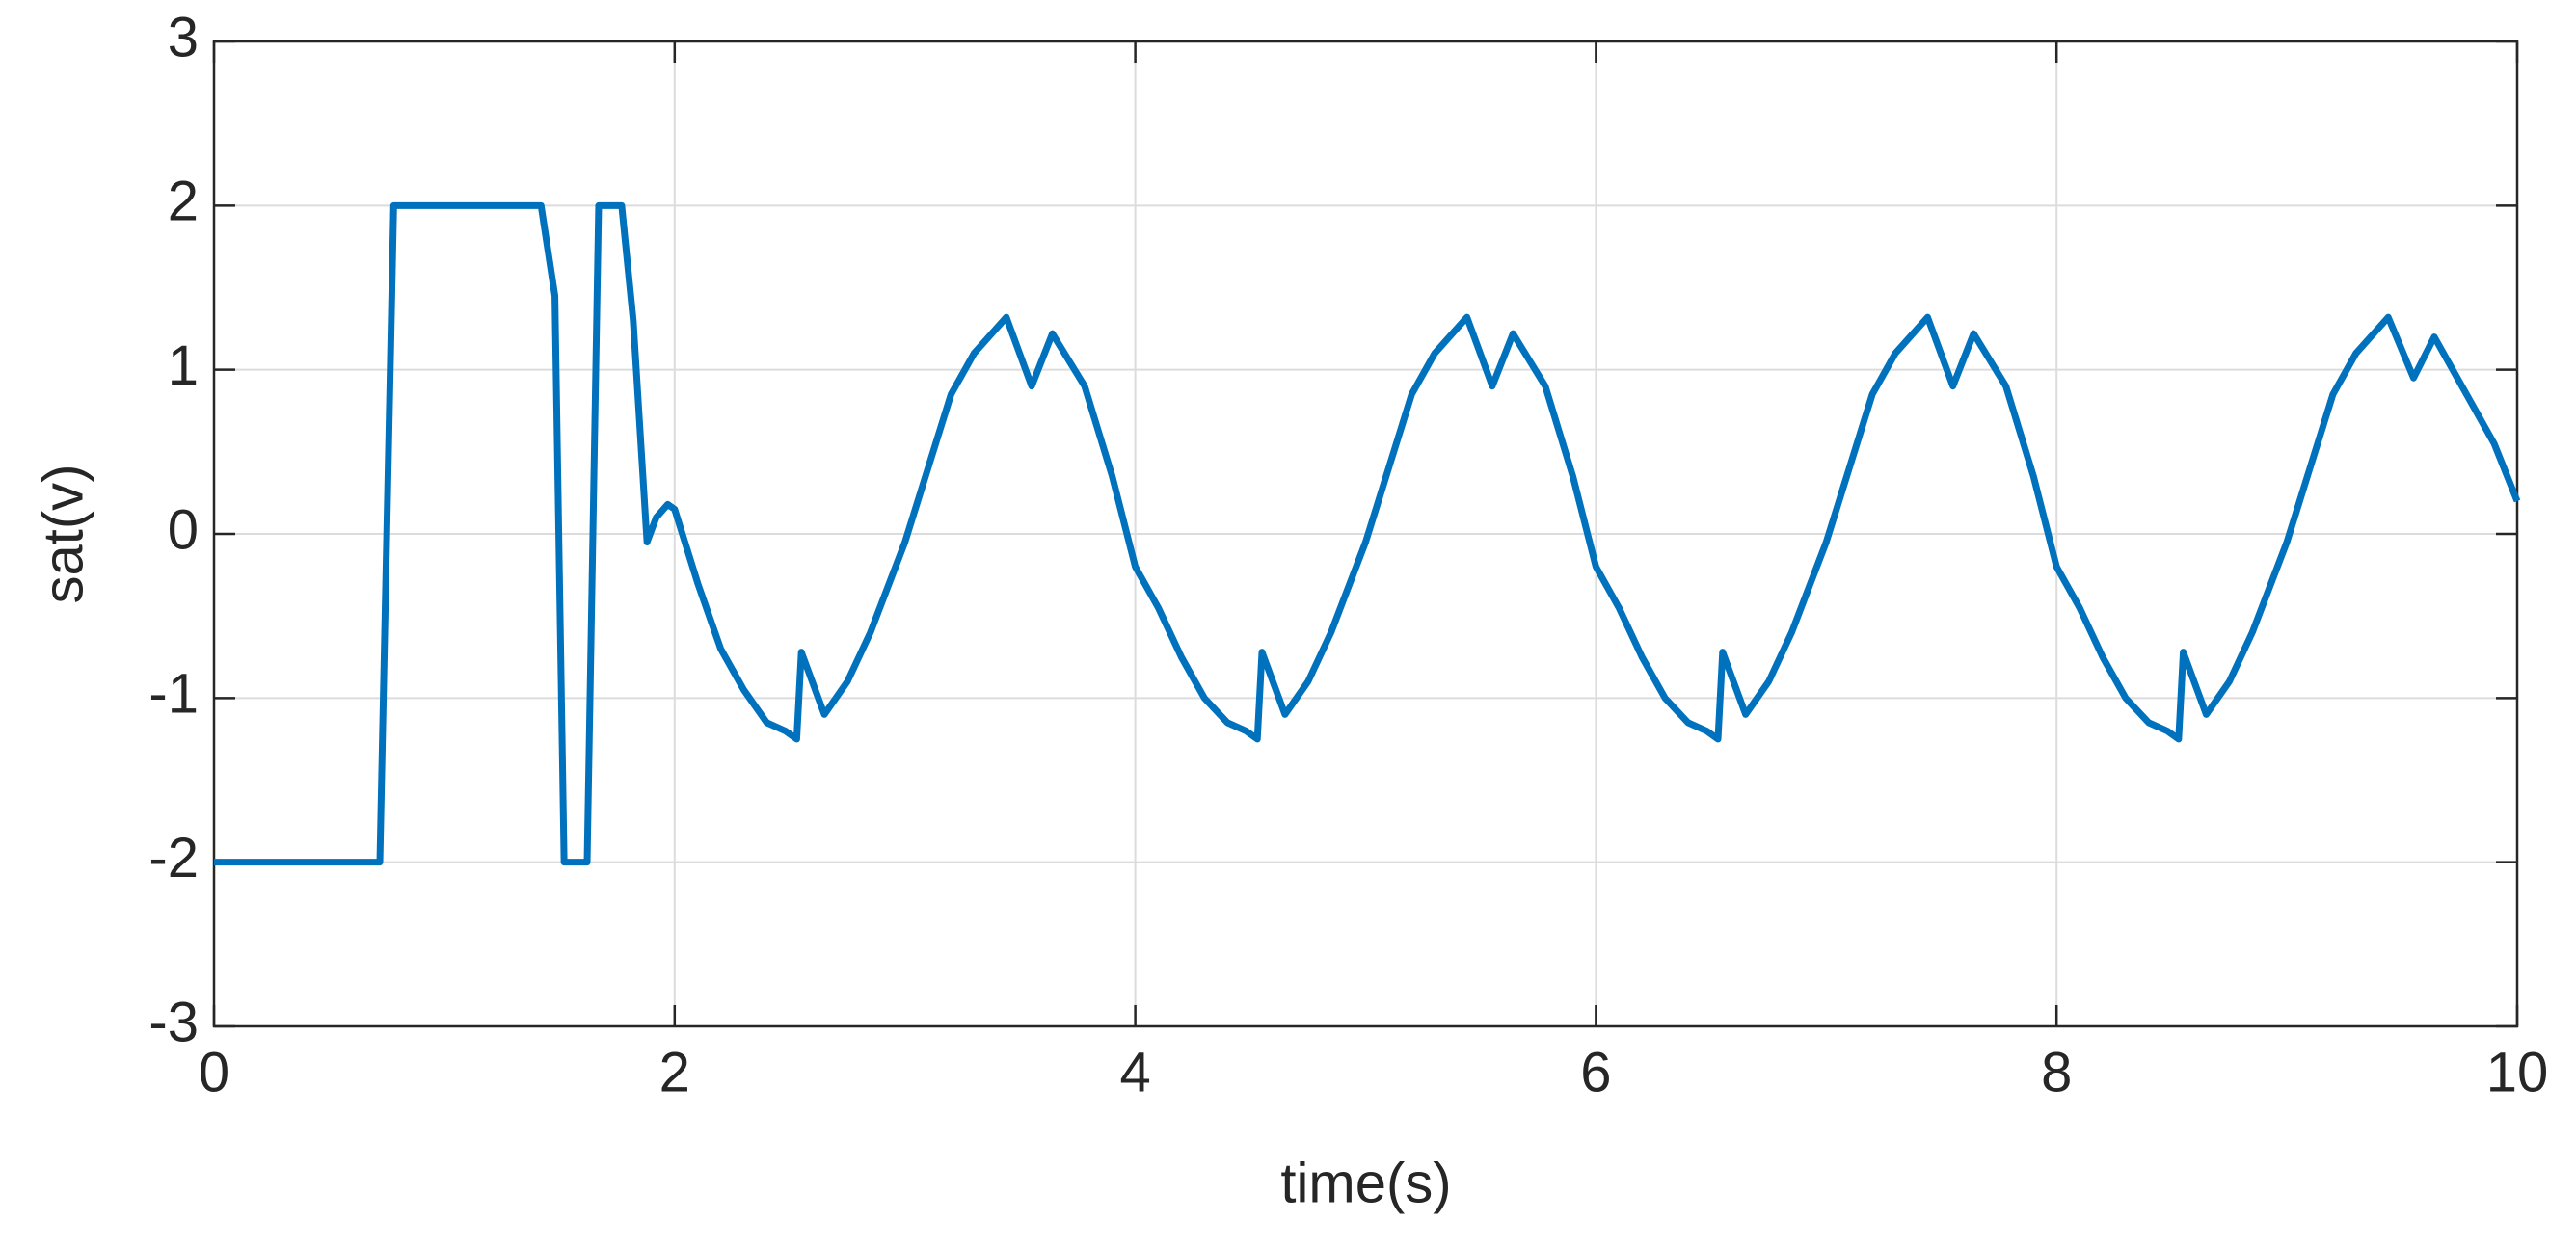 Image resolution: width=2576 pixels, height=1248 pixels. What do you see at coordinates (174, 1022) in the screenshot?
I see `y-tick-label: -3` at bounding box center [174, 1022].